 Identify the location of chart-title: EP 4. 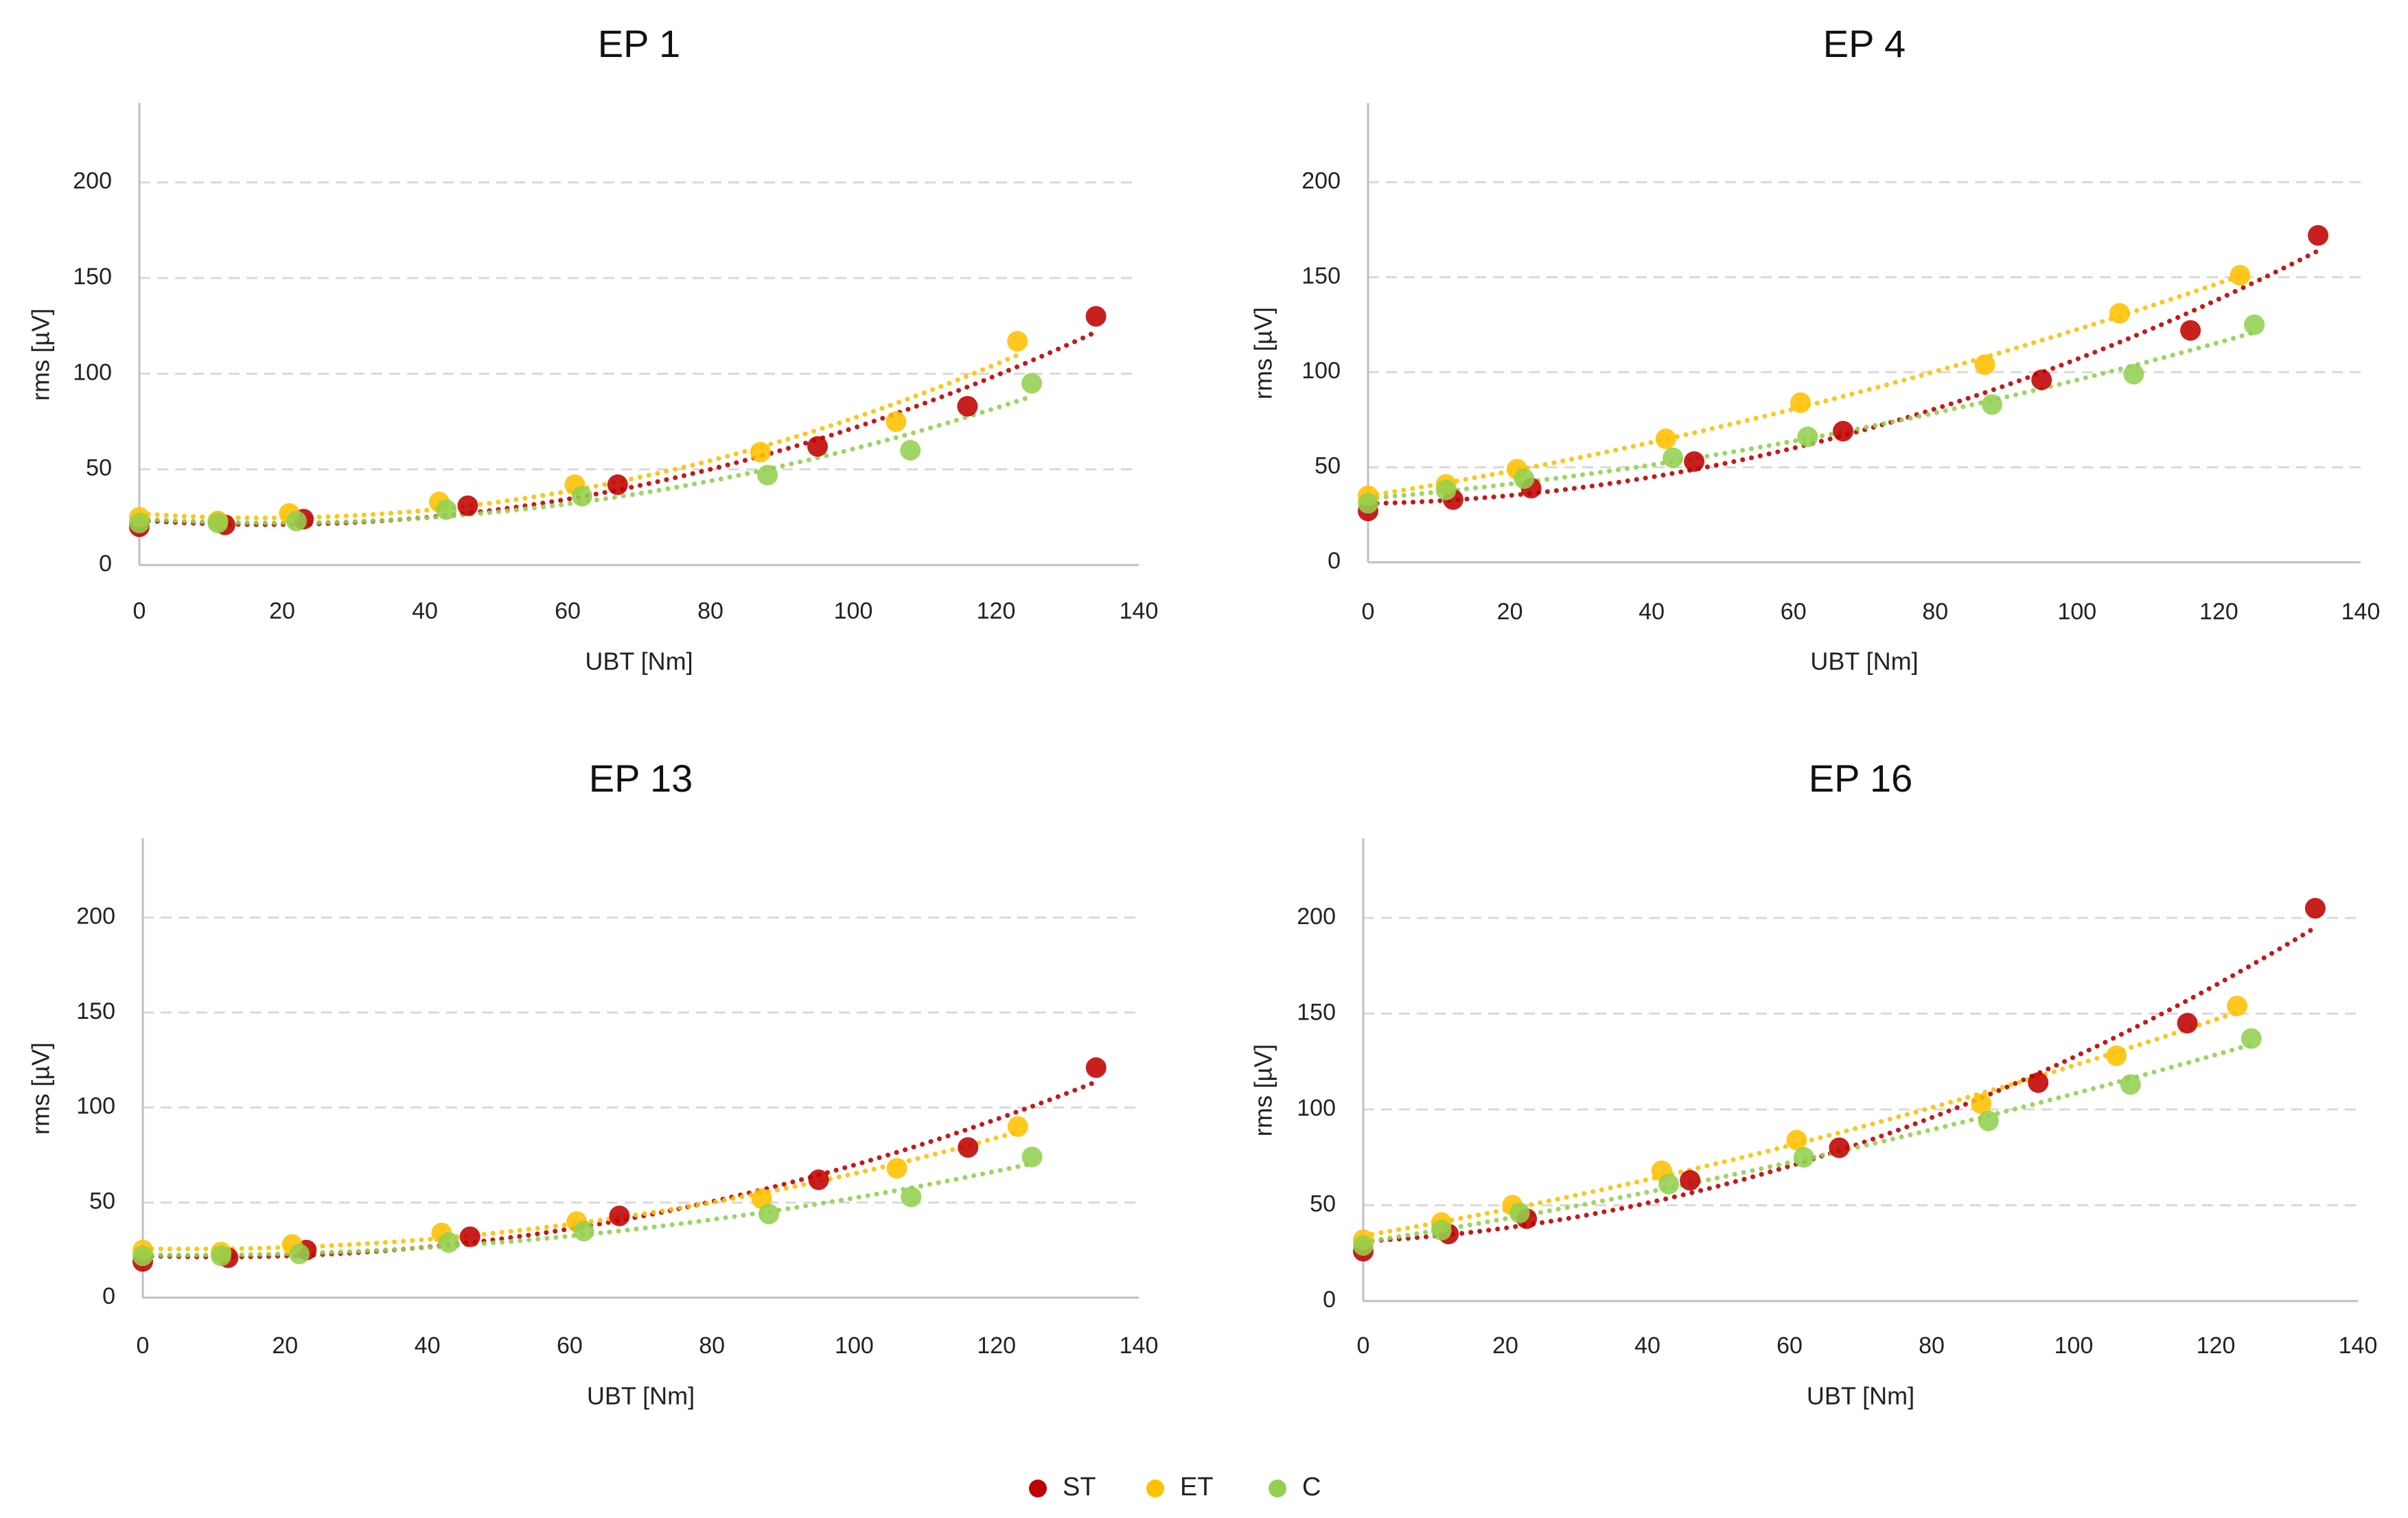
(1864, 43).